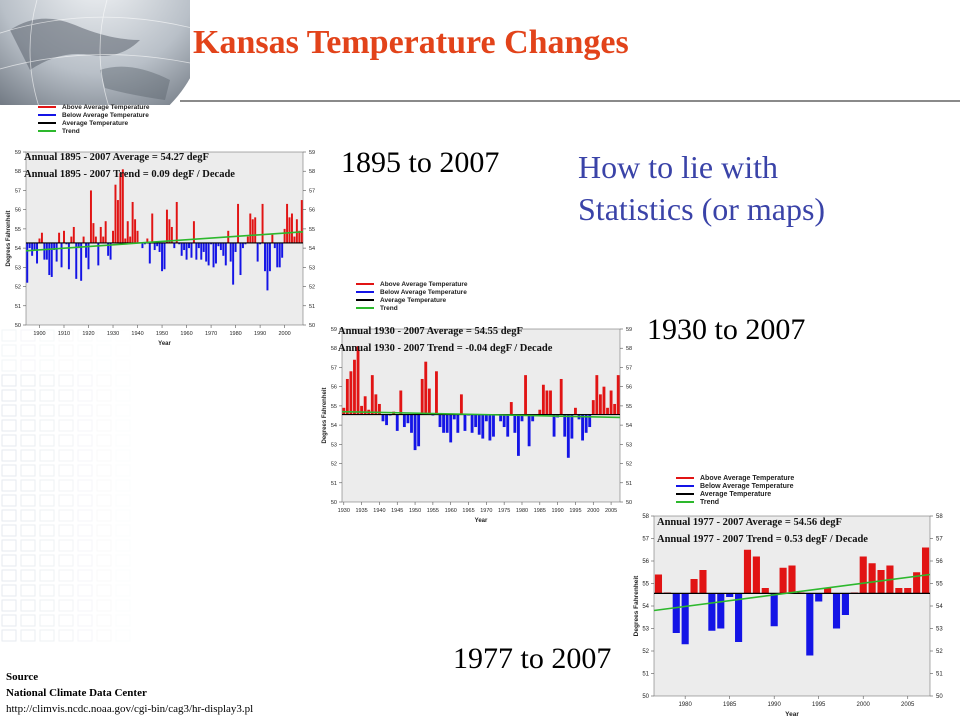 Image resolution: width=960 pixels, height=720 pixels. I want to click on x-tick-label: 1960, so click(451, 511).